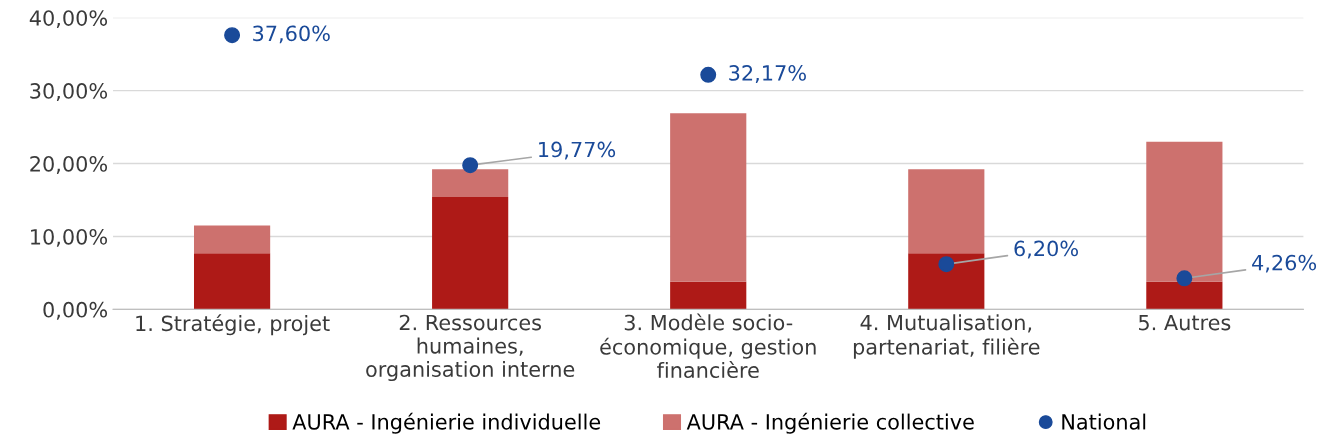 Image resolution: width=1330 pixels, height=442 pixels. What do you see at coordinates (708, 346) in the screenshot?
I see `x-tick-label: 3. Modèle socio- économique, gestion financière` at bounding box center [708, 346].